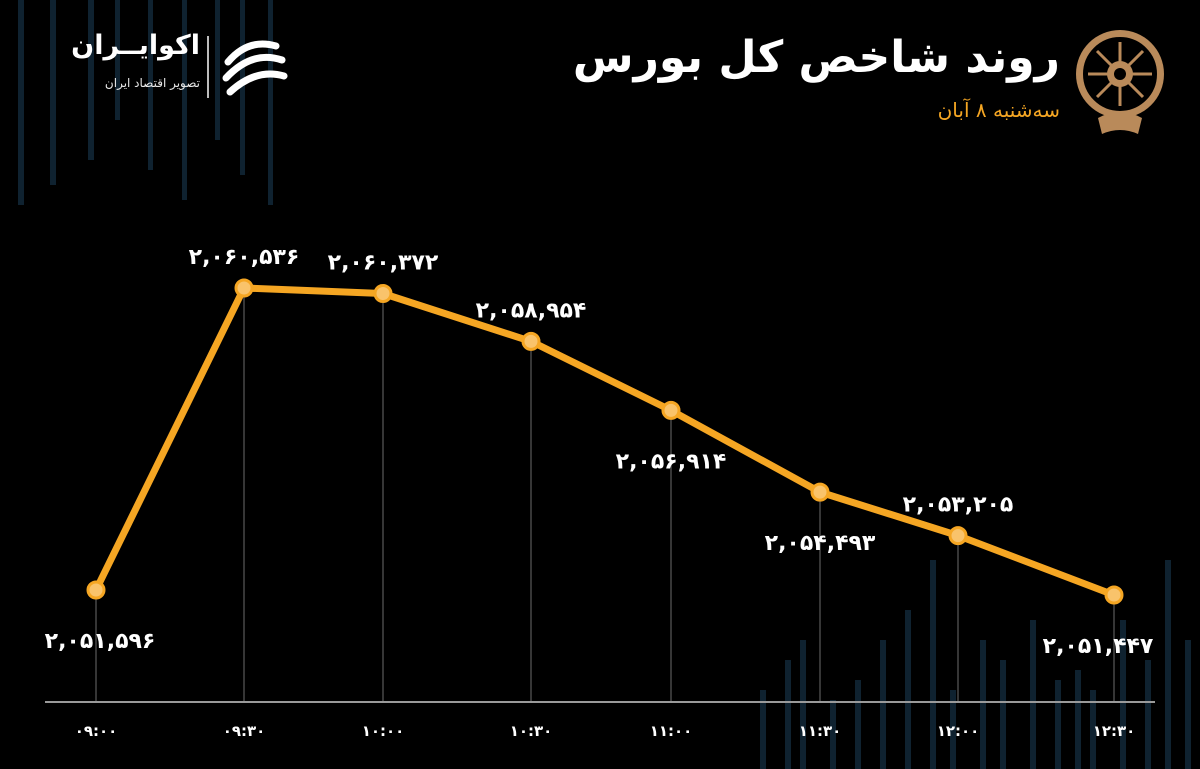  I want to click on ecoiran-swirl-icon, so click(255, 68).